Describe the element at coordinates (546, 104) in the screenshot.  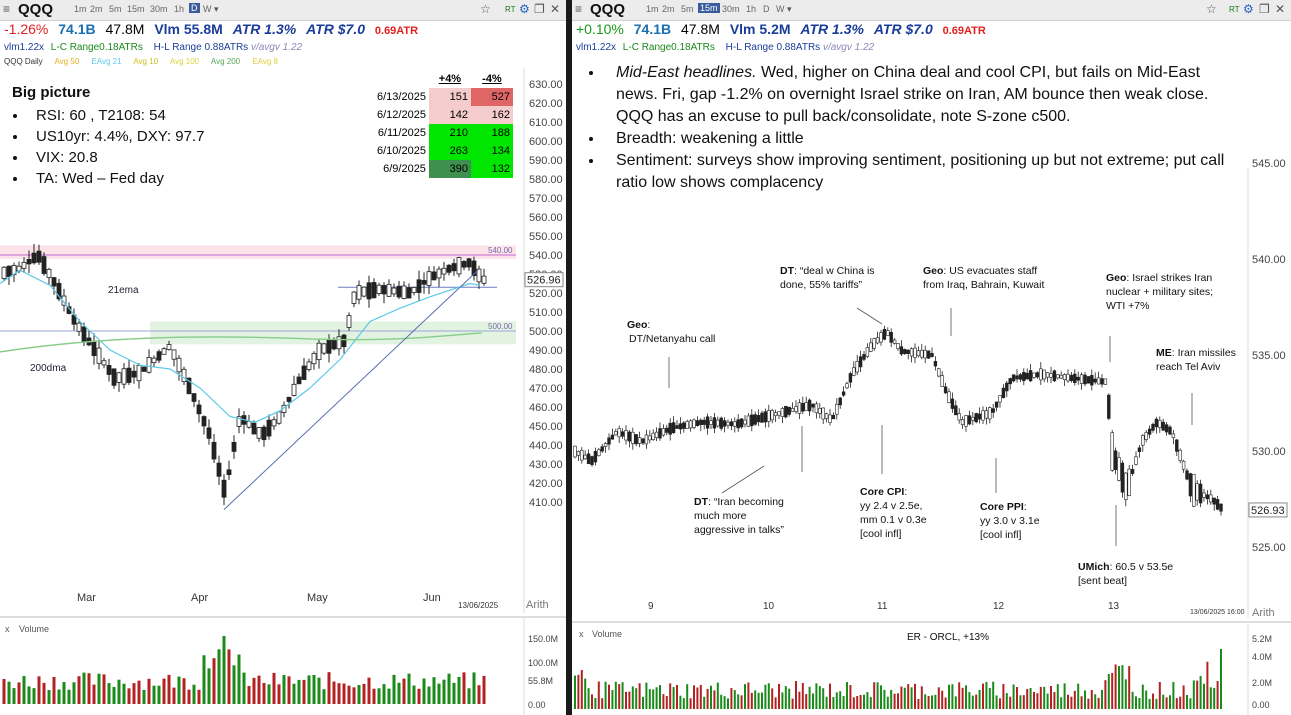
I see `price-axis-label: 620.00` at that location.